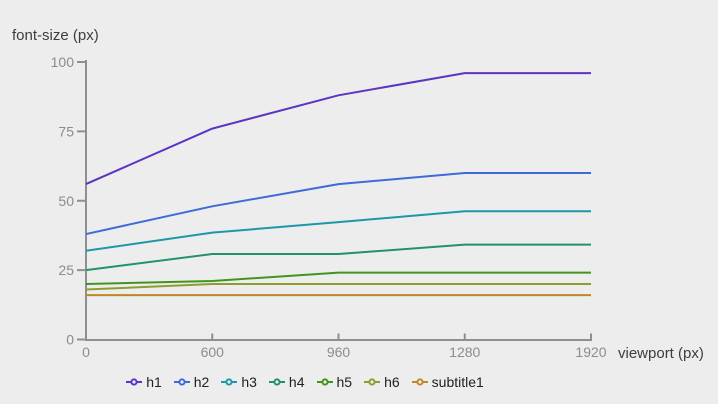 The height and width of the screenshot is (404, 718). What do you see at coordinates (590, 352) in the screenshot?
I see `x-tick-label: 1920` at bounding box center [590, 352].